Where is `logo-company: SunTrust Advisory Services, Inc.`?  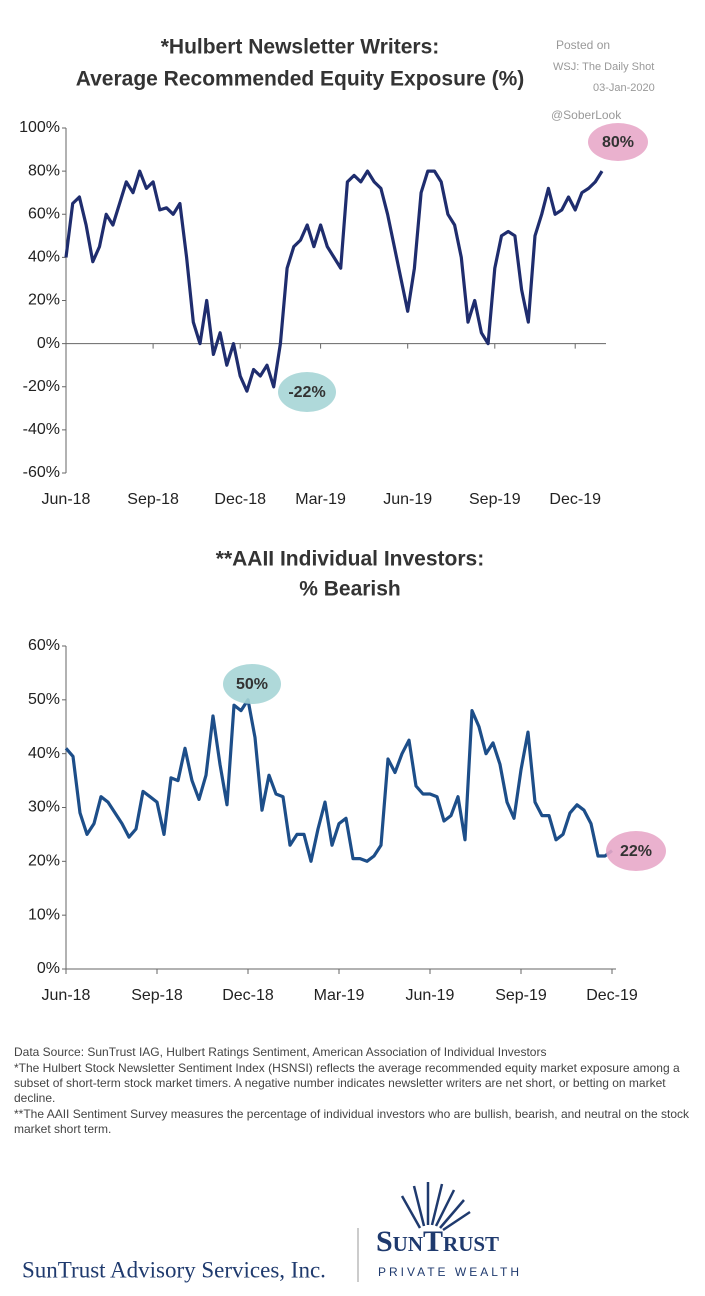
logo-company: SunTrust Advisory Services, Inc. is located at coordinates (174, 1269).